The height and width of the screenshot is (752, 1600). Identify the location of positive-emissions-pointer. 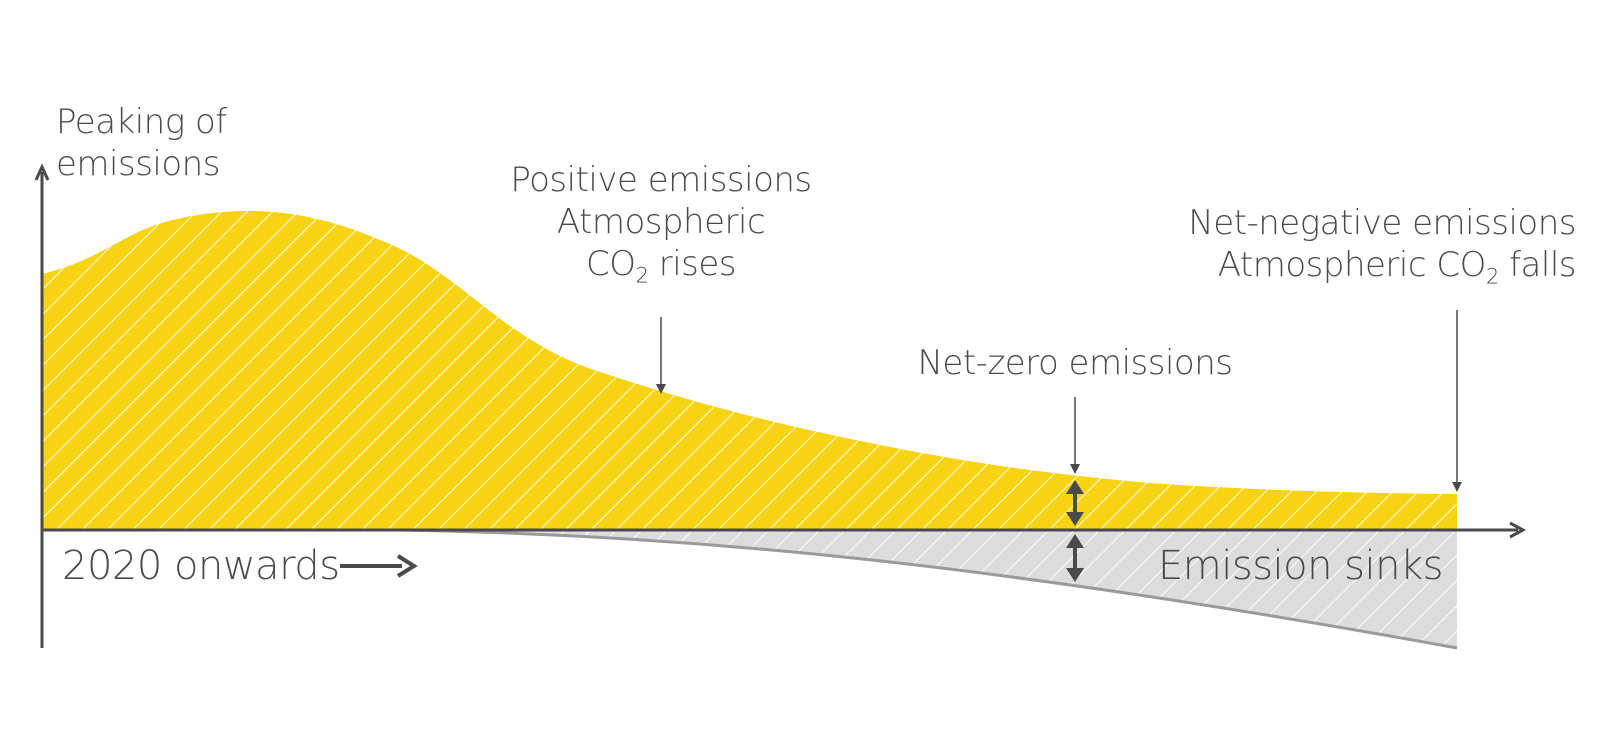
(661, 355).